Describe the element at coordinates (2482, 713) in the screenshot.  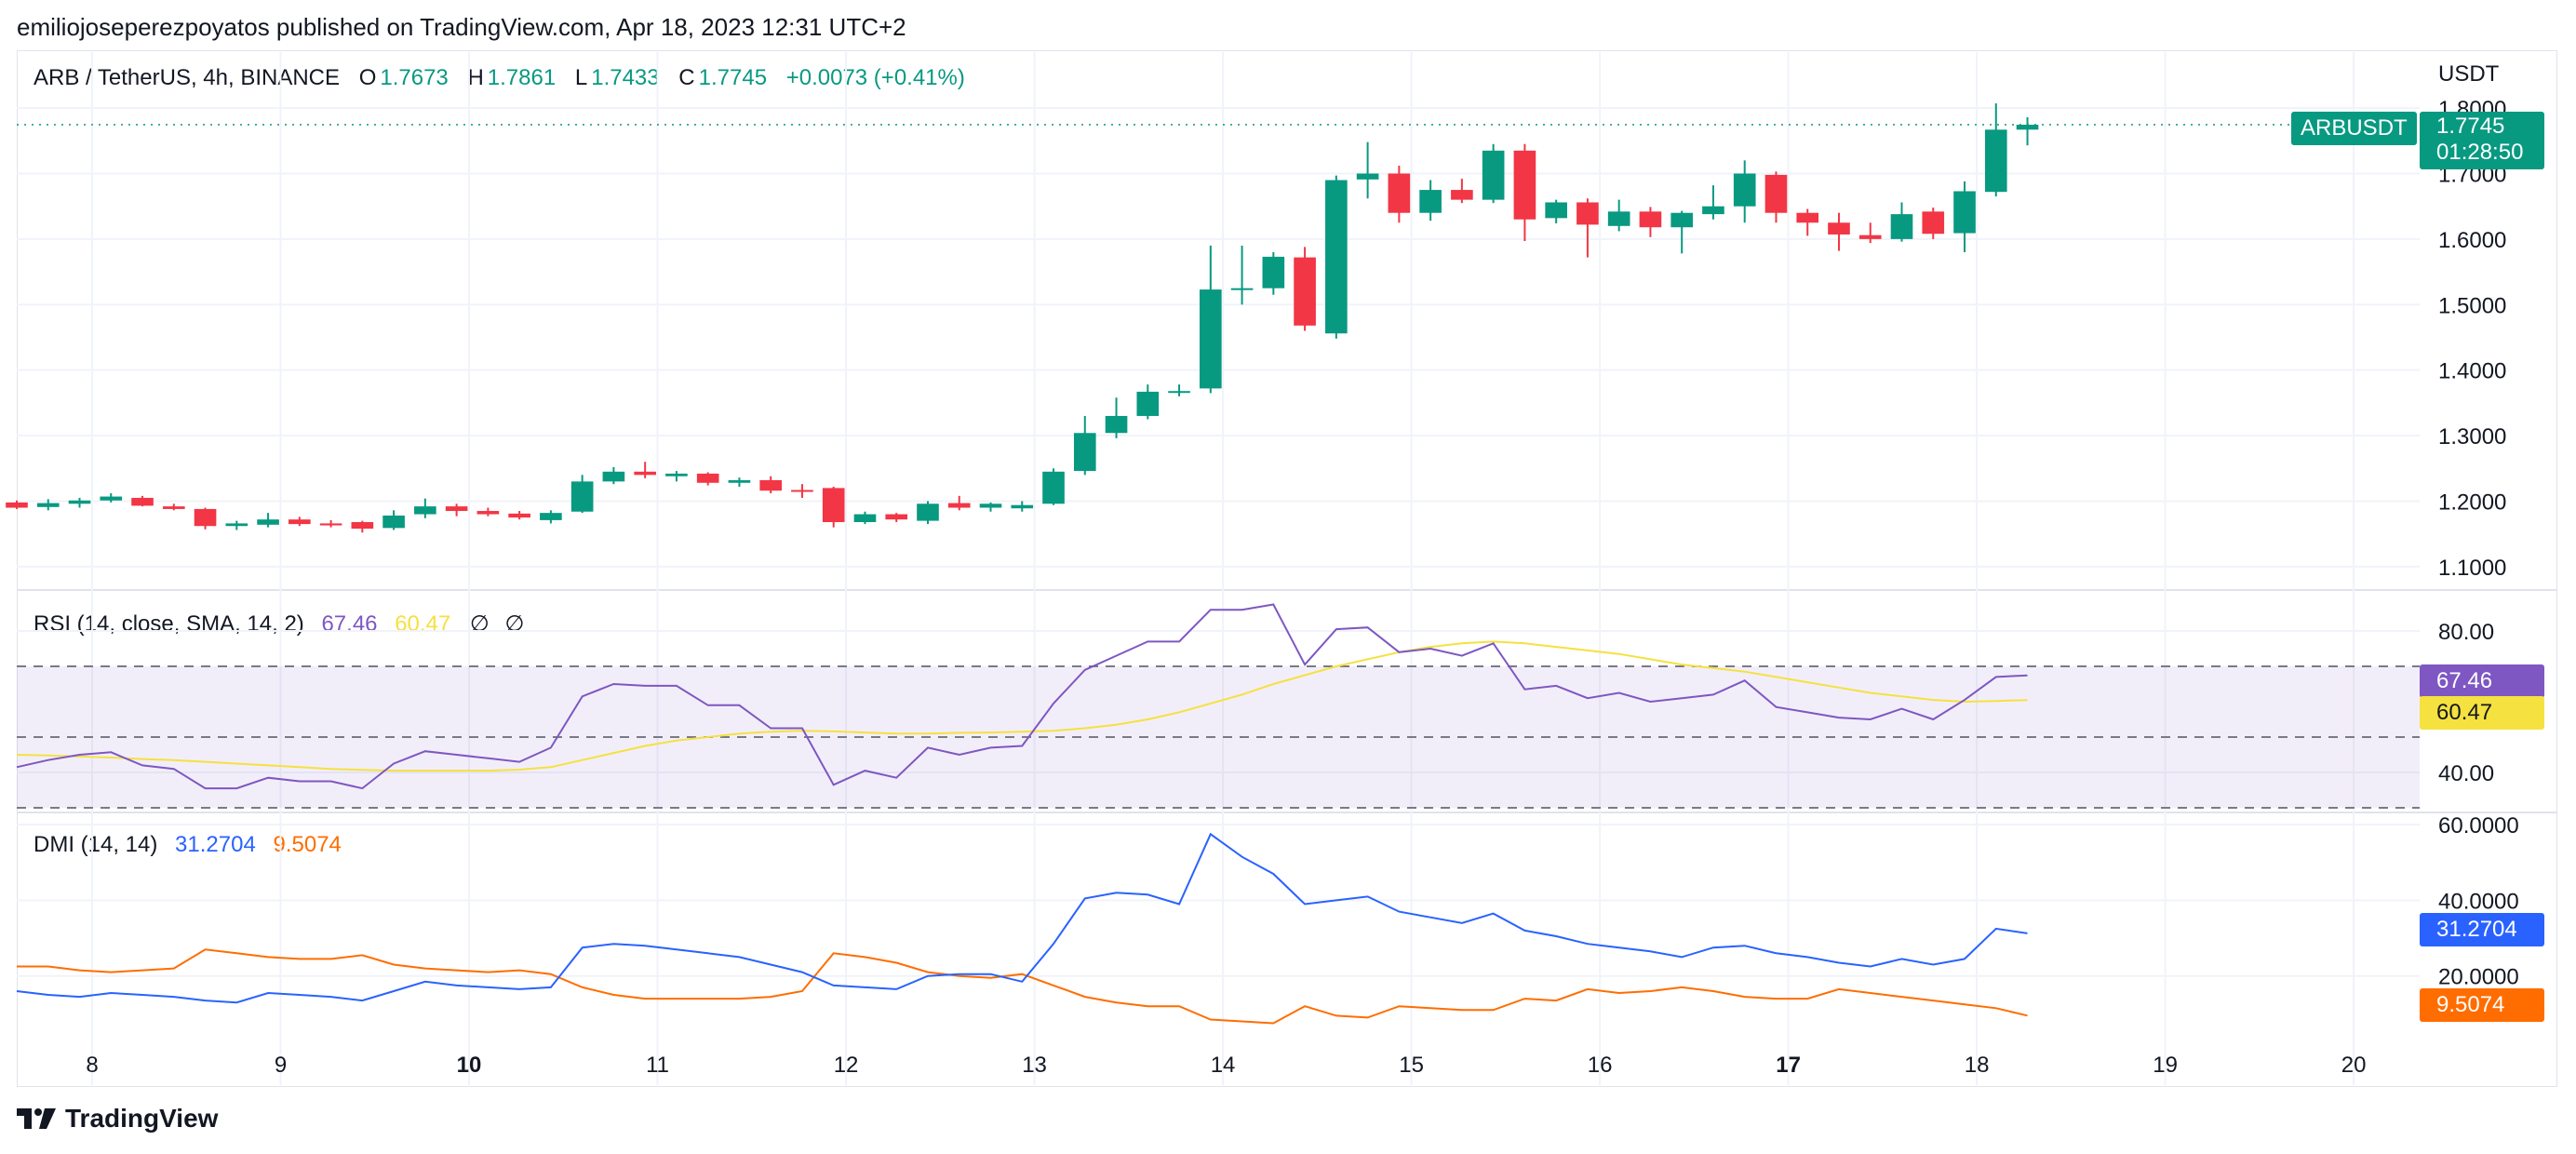
I see `rsi-sma-price-tag: 60.47` at that location.